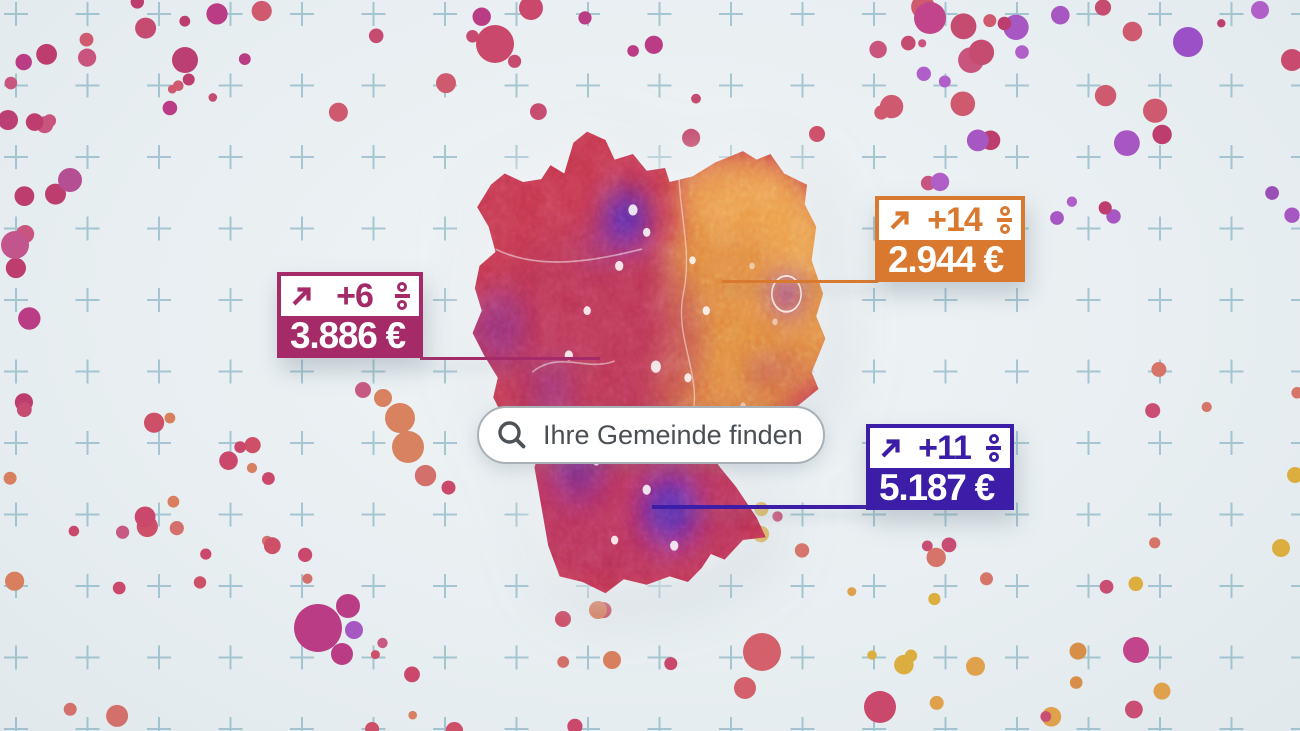  I want to click on callout-south-connector, so click(760, 507).